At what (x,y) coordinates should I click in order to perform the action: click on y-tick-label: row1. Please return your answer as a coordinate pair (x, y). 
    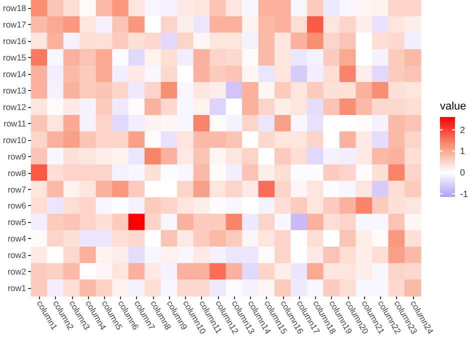
    Looking at the image, I should click on (17, 288).